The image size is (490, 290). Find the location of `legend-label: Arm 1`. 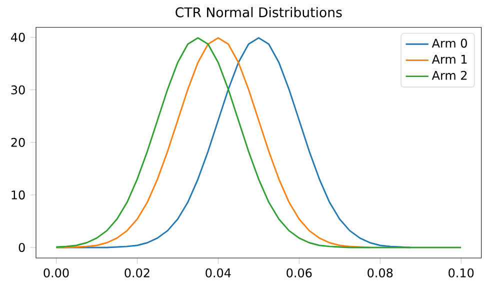

legend-label: Arm 1 is located at coordinates (449, 59).